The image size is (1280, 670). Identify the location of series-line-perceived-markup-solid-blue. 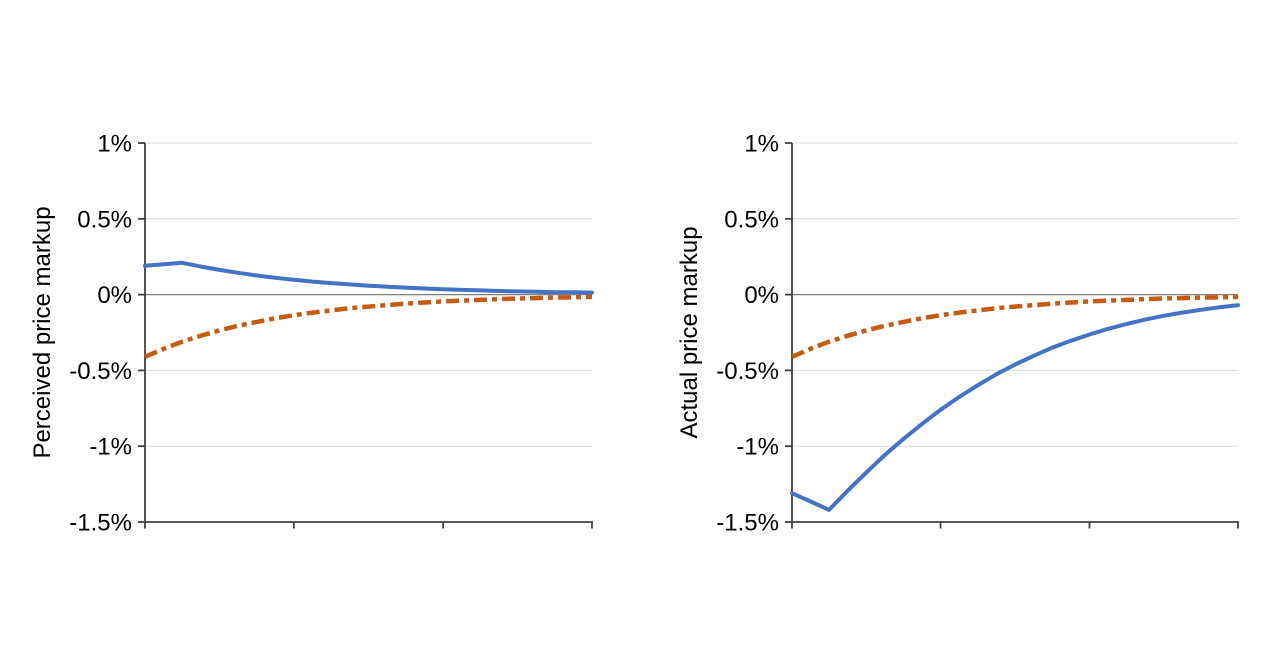
(368, 277).